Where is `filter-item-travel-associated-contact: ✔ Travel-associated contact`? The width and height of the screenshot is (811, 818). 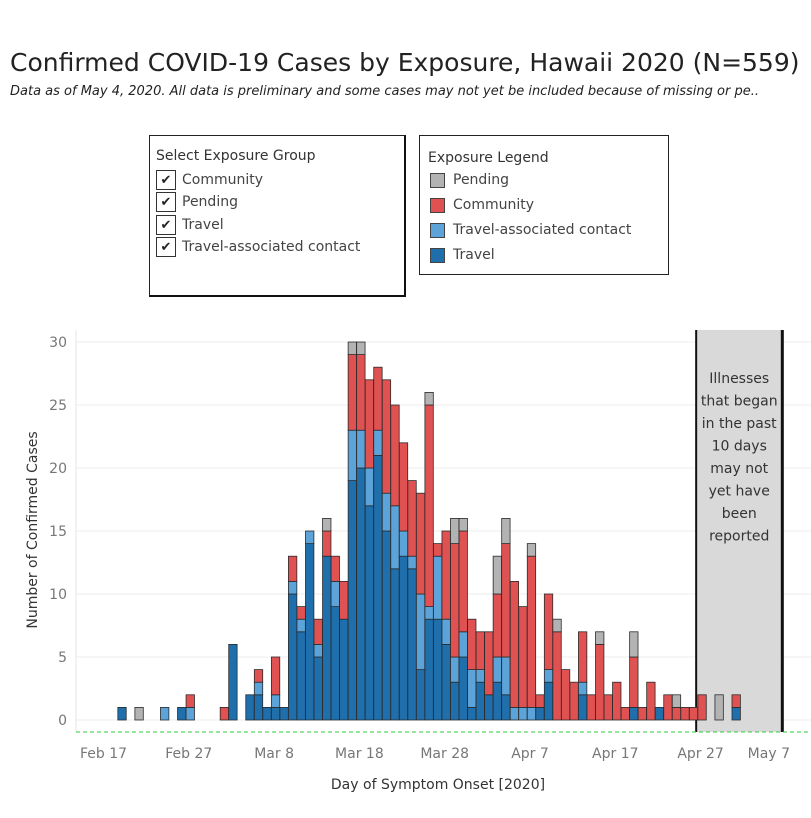 filter-item-travel-associated-contact: ✔ Travel-associated contact is located at coordinates (258, 247).